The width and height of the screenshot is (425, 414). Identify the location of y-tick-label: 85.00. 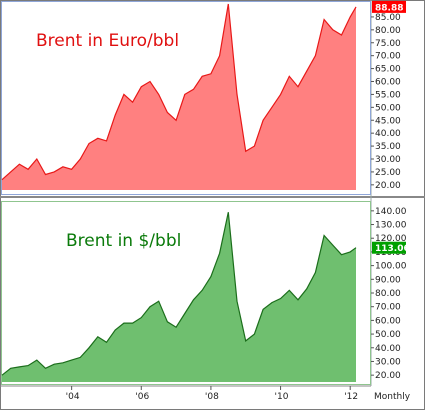
(388, 18).